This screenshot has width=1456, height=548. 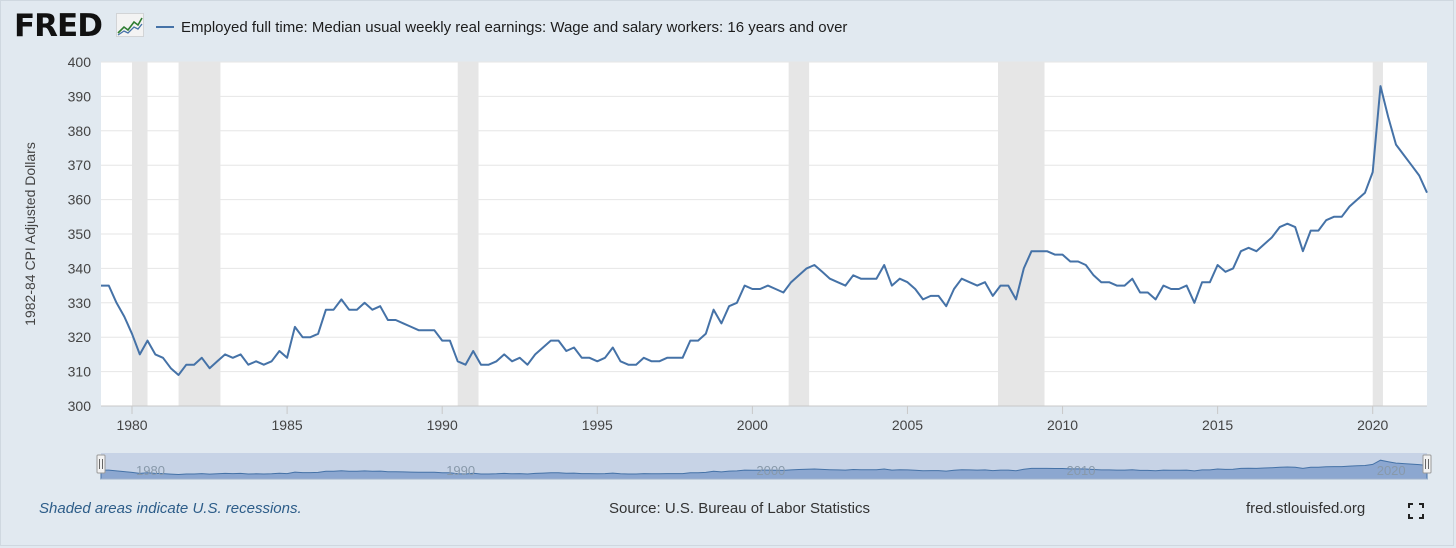 What do you see at coordinates (1062, 425) in the screenshot?
I see `x-tick-label: 2010` at bounding box center [1062, 425].